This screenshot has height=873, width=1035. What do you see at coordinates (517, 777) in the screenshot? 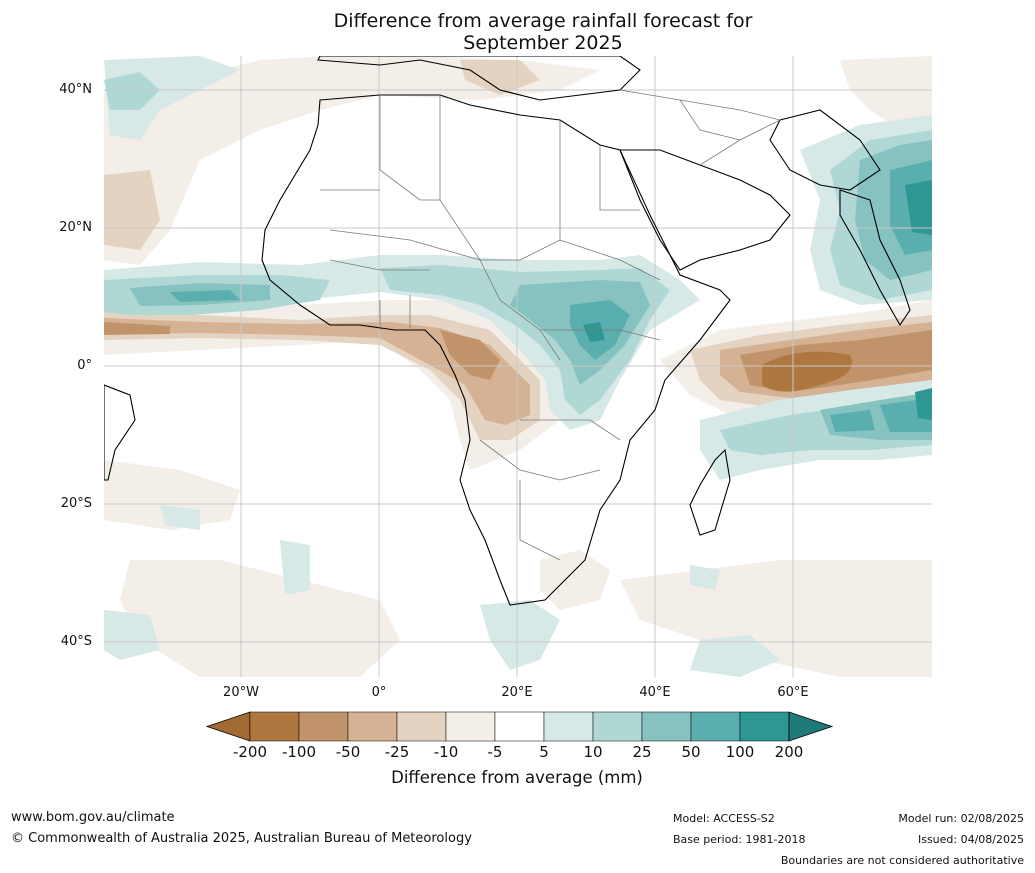
I see `colorbar-title: Difference from average (mm)` at bounding box center [517, 777].